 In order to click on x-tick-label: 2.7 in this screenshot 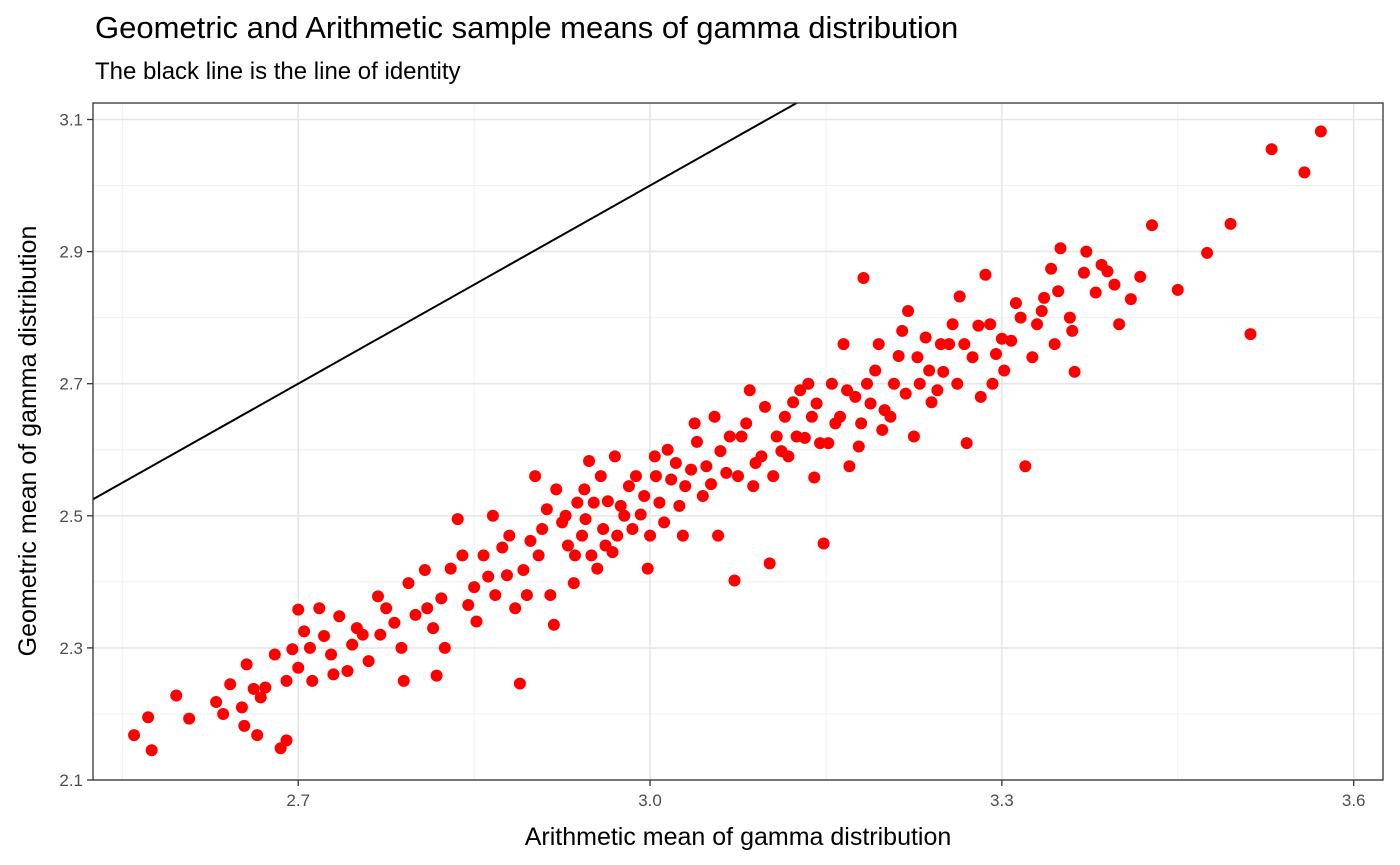, I will do `click(298, 800)`.